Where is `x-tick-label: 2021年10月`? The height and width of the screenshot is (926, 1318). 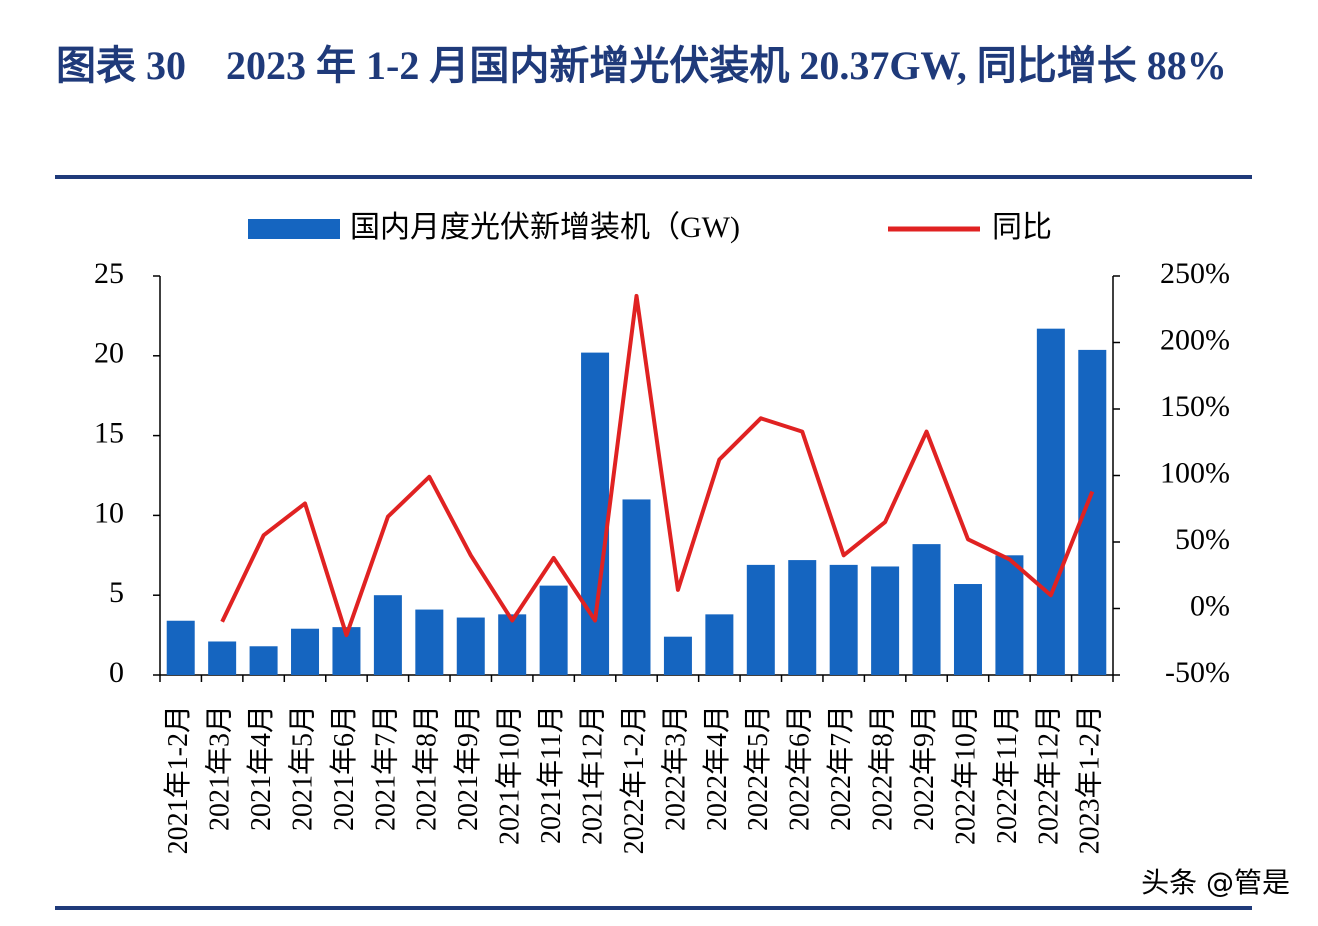
x-tick-label: 2021年10月 is located at coordinates (510, 775).